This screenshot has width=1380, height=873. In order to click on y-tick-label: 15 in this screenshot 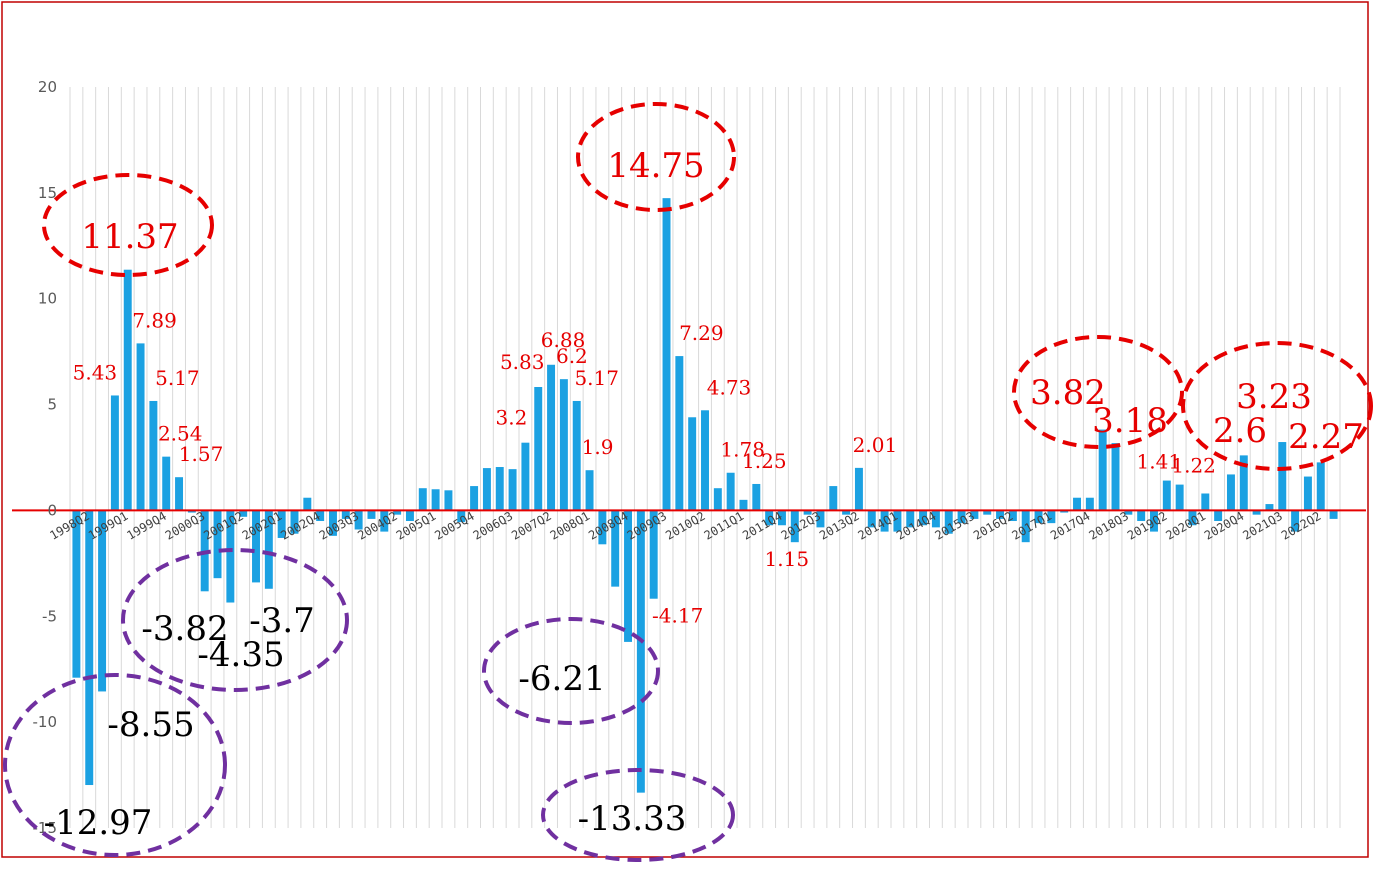, I will do `click(47, 193)`.